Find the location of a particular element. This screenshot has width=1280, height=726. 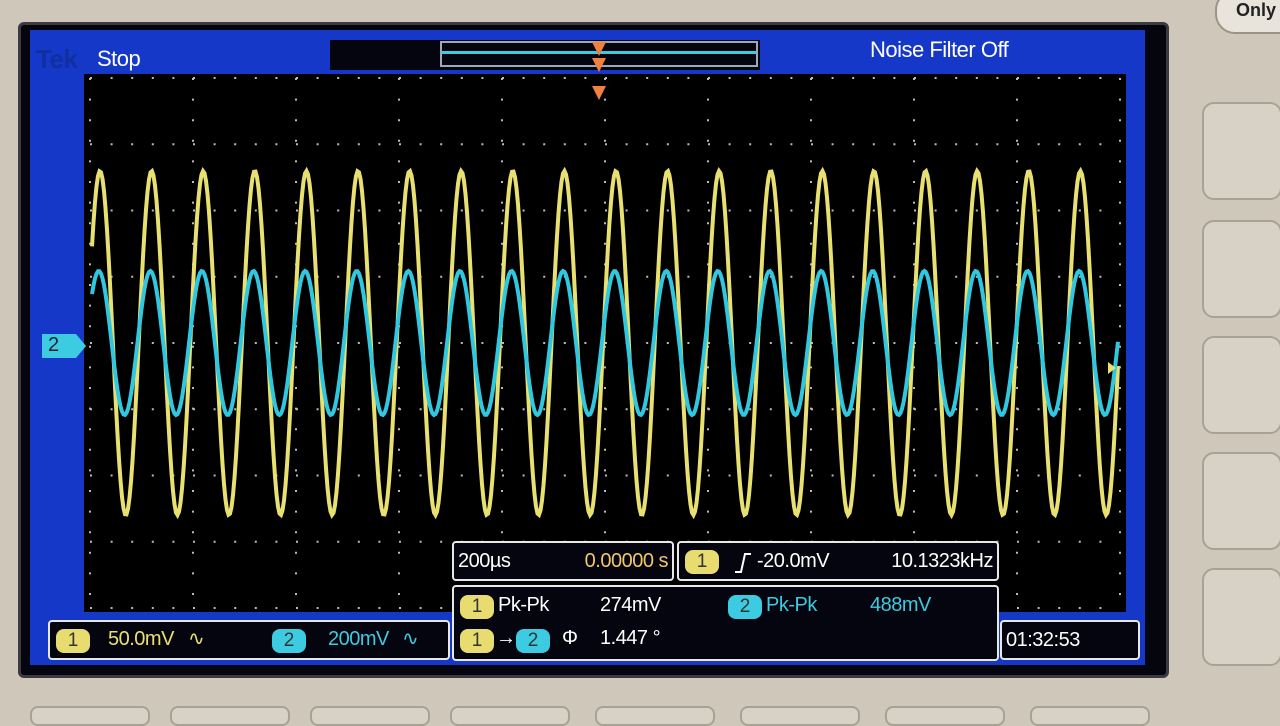

channel-2-coupling: ∿ is located at coordinates (410, 639).